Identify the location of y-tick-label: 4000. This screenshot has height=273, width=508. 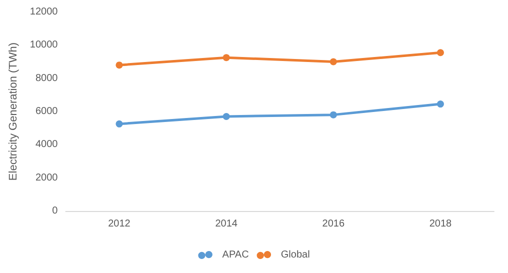
(46, 144).